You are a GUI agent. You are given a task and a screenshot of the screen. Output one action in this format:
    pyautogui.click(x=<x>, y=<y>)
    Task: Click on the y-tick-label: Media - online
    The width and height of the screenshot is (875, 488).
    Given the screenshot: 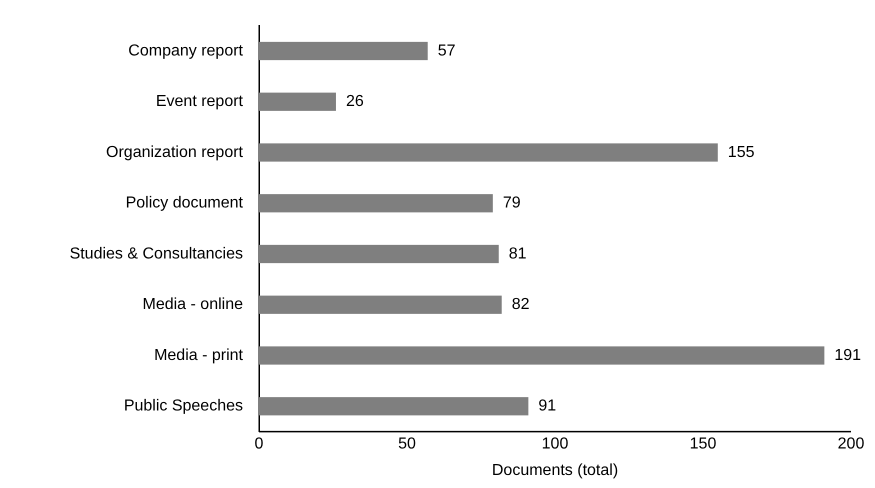 What is the action you would take?
    pyautogui.click(x=193, y=305)
    